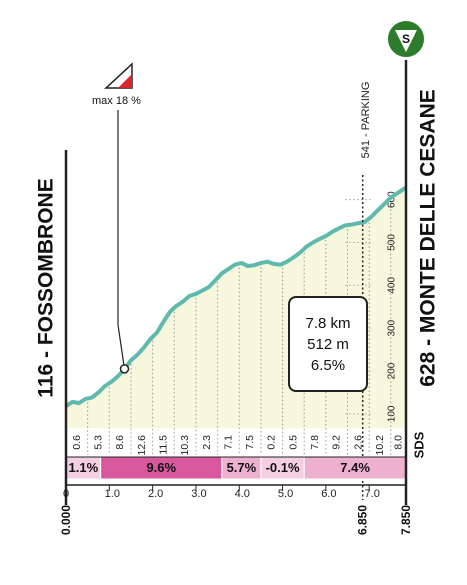 The height and width of the screenshot is (585, 467). I want to click on parking-km-label: 6.850, so click(363, 520).